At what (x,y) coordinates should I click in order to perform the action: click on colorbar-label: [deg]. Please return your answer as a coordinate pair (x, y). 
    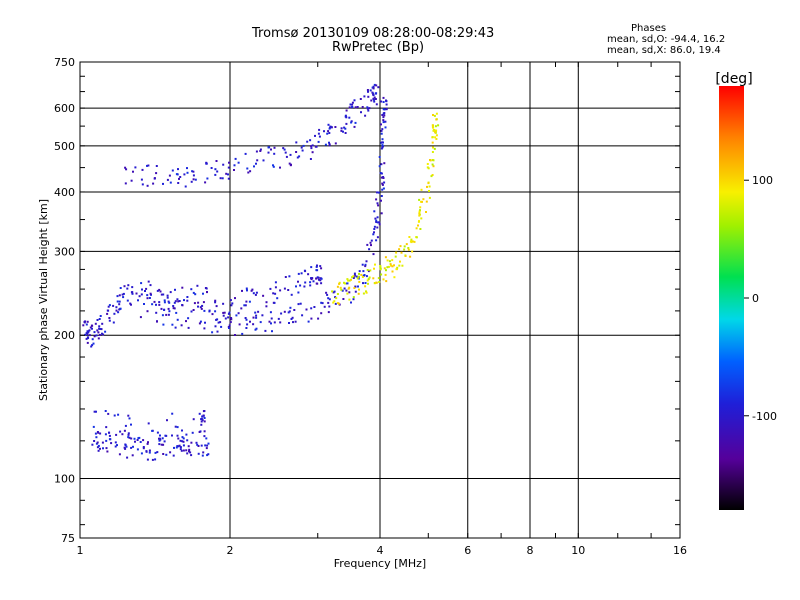
    Looking at the image, I should click on (733, 79).